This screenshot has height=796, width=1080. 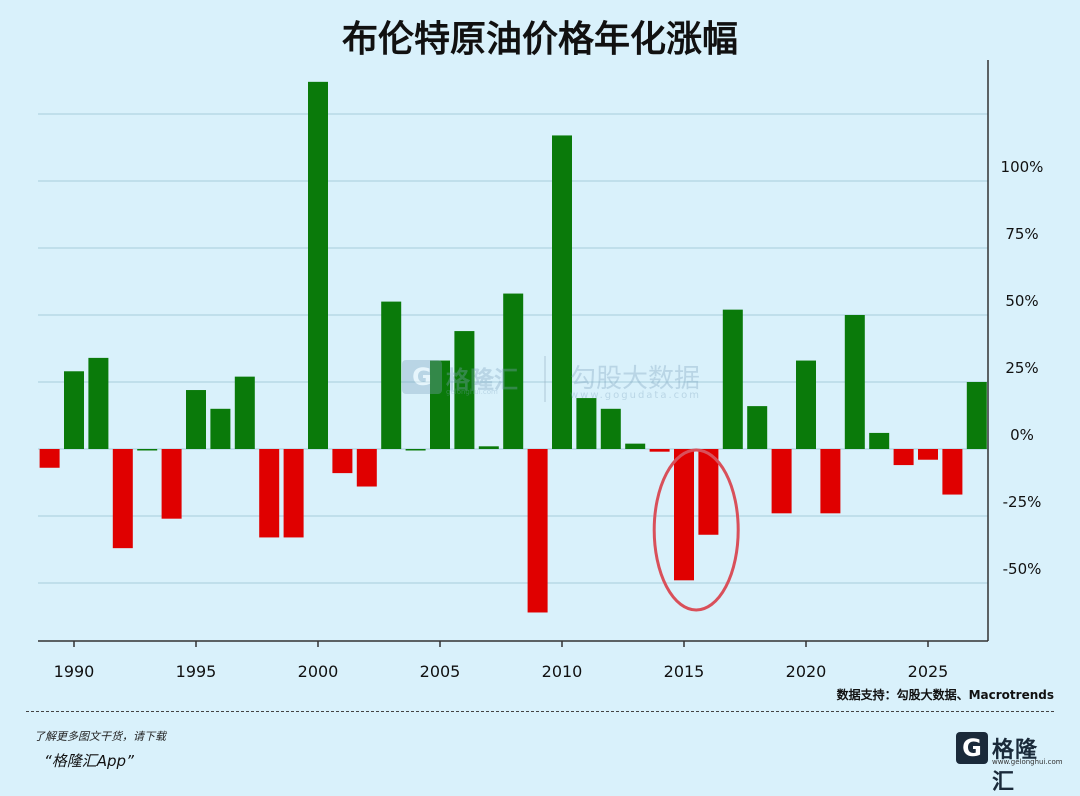 What do you see at coordinates (972, 748) in the screenshot?
I see `logo-icon: G` at bounding box center [972, 748].